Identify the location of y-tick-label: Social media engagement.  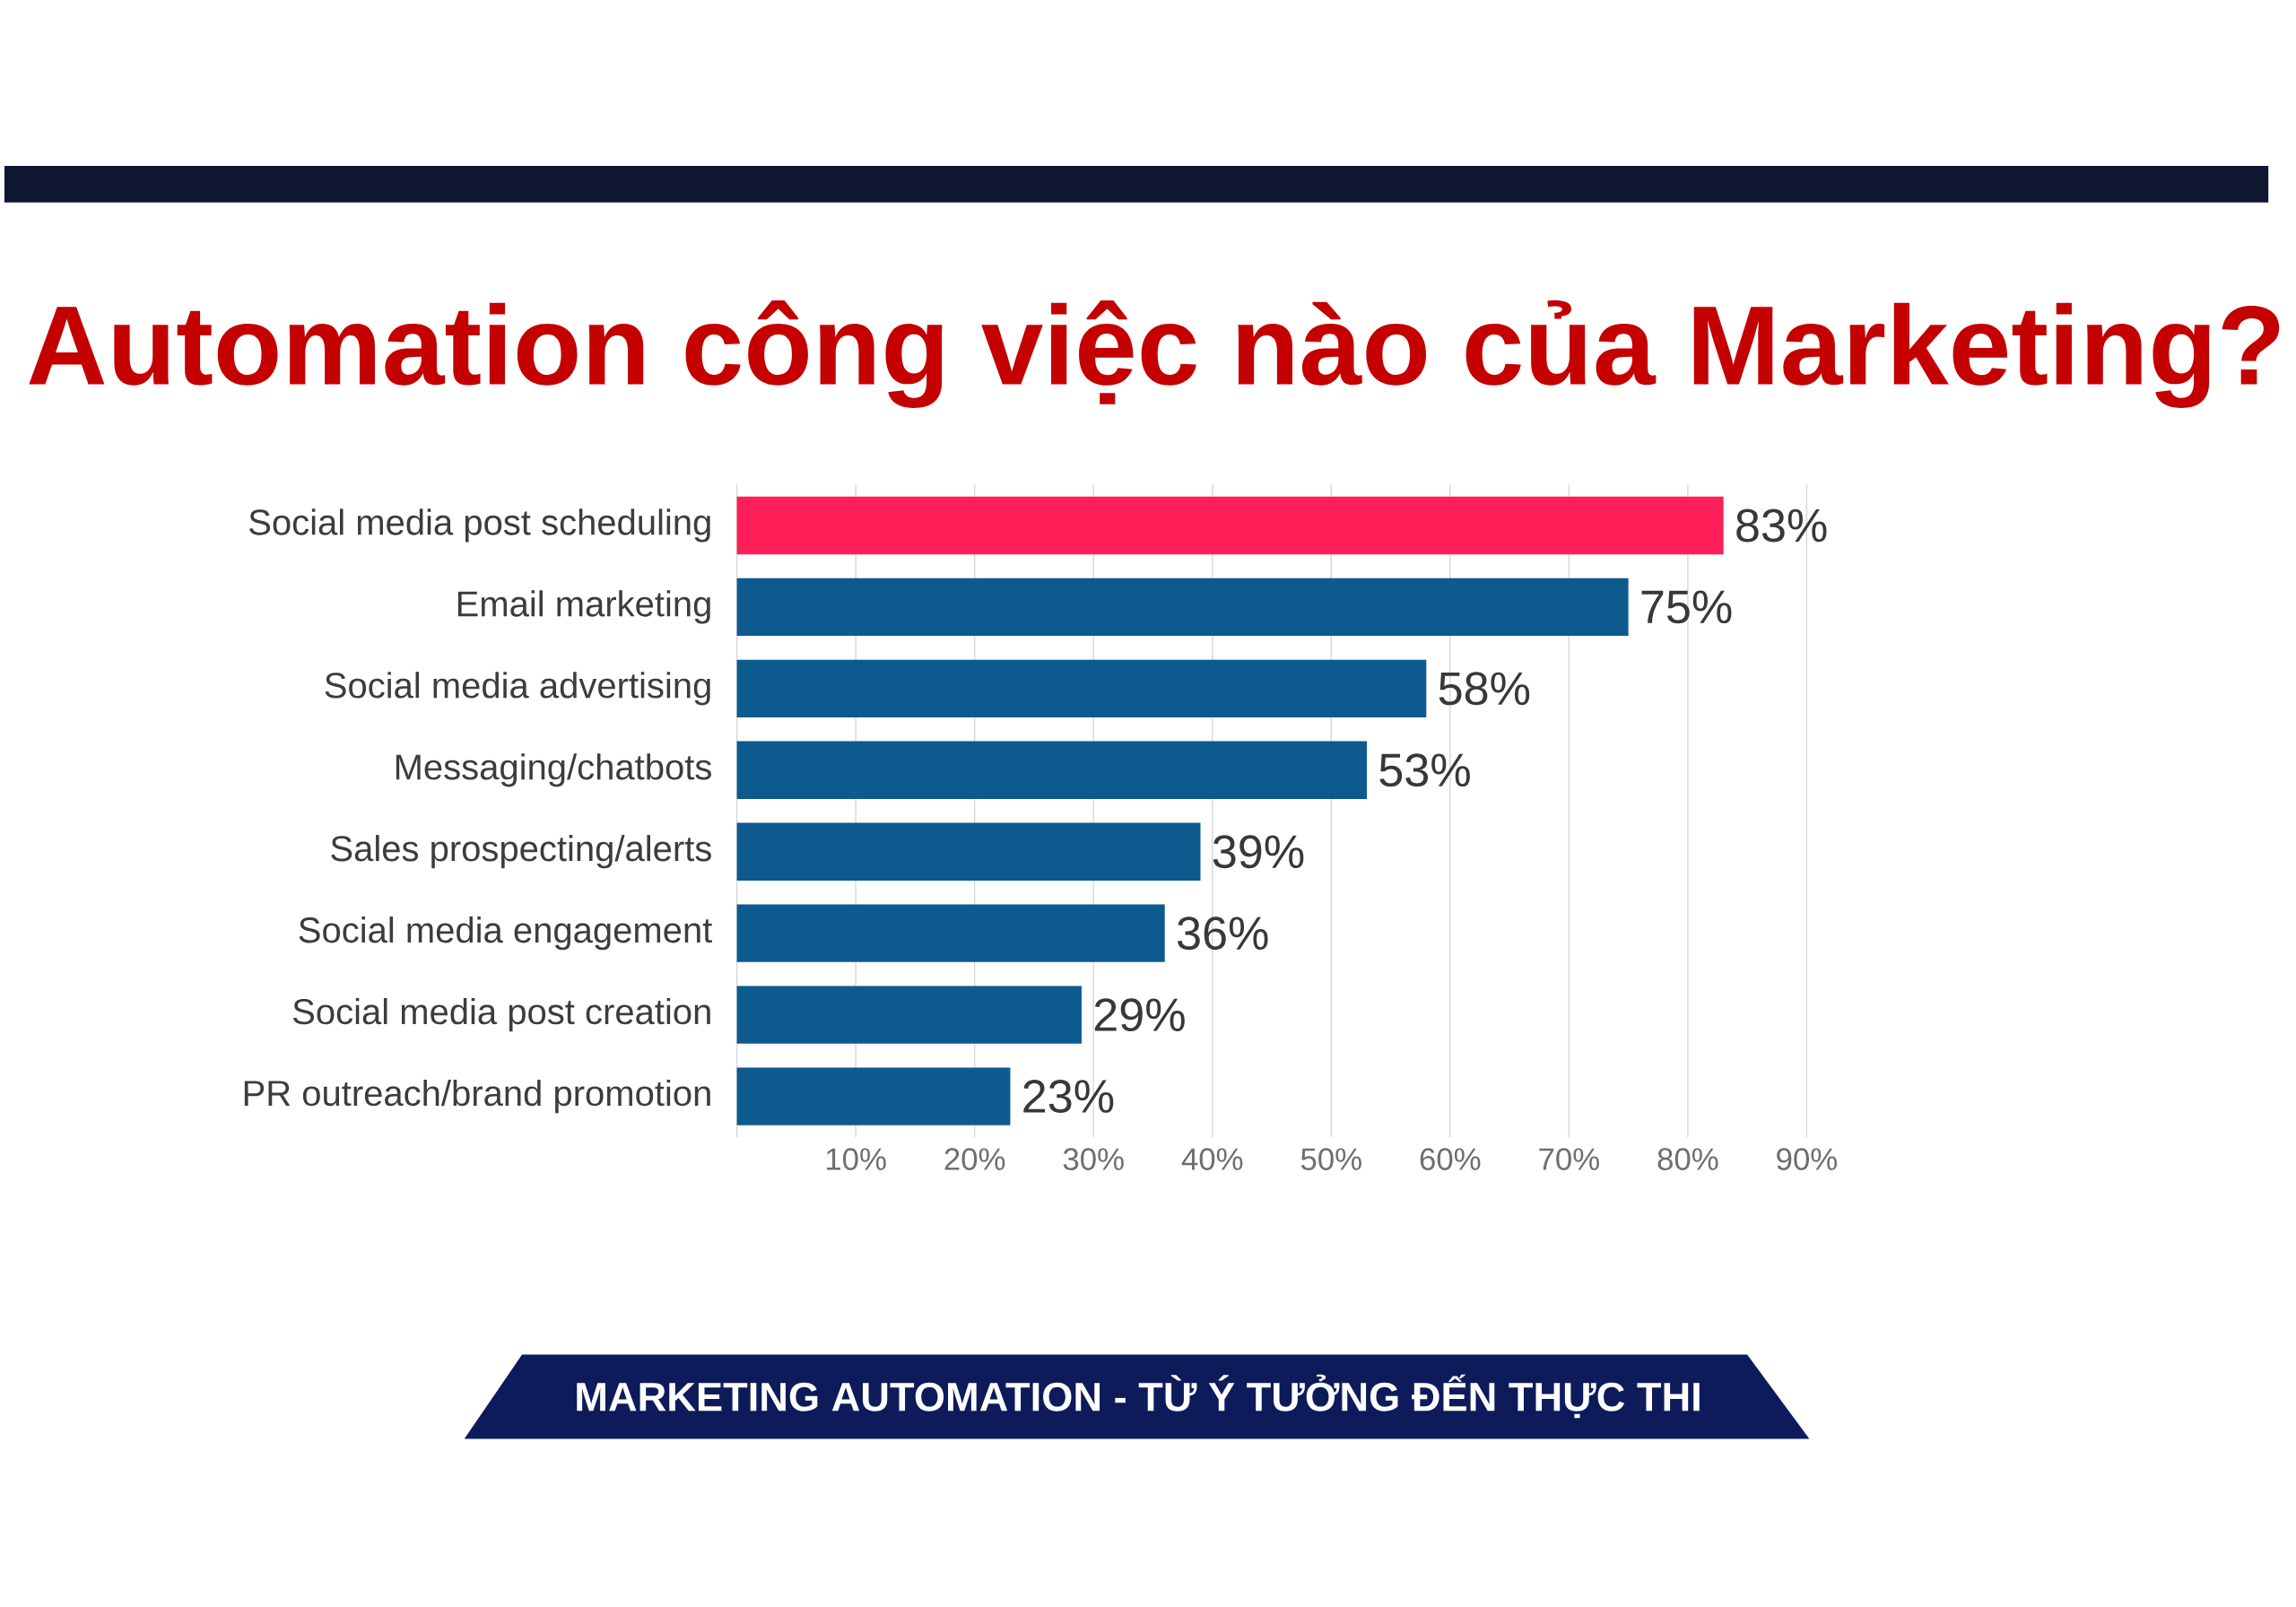
(506, 934).